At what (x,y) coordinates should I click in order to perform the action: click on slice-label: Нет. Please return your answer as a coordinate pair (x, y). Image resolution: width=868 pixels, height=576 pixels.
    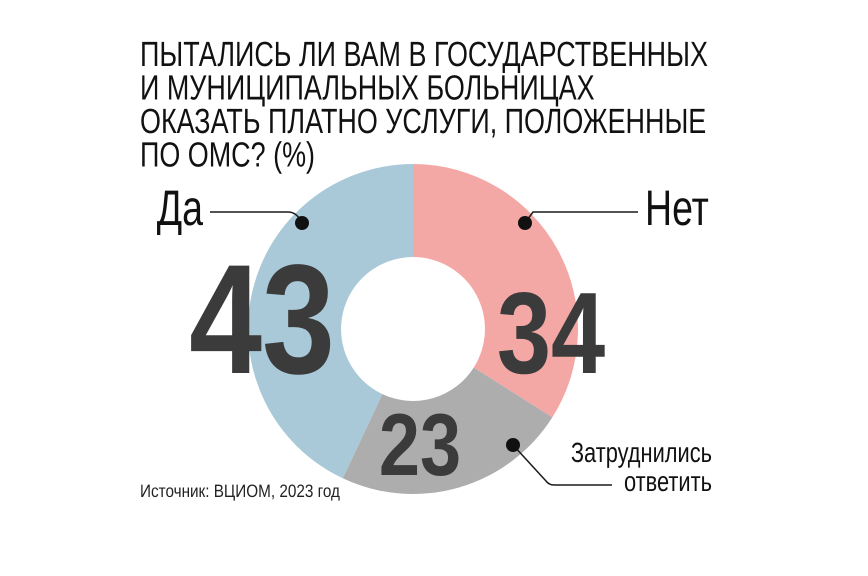
    Looking at the image, I should click on (677, 208).